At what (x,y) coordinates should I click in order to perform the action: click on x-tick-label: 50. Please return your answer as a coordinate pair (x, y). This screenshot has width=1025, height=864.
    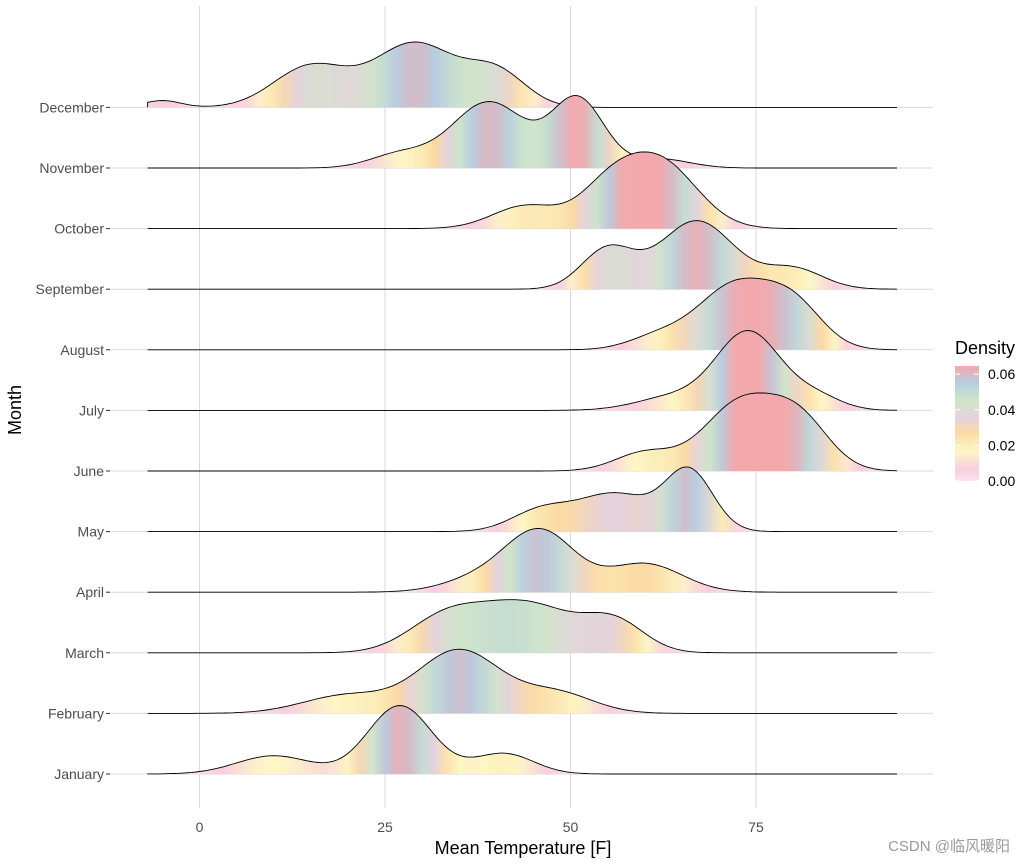
    Looking at the image, I should click on (571, 827).